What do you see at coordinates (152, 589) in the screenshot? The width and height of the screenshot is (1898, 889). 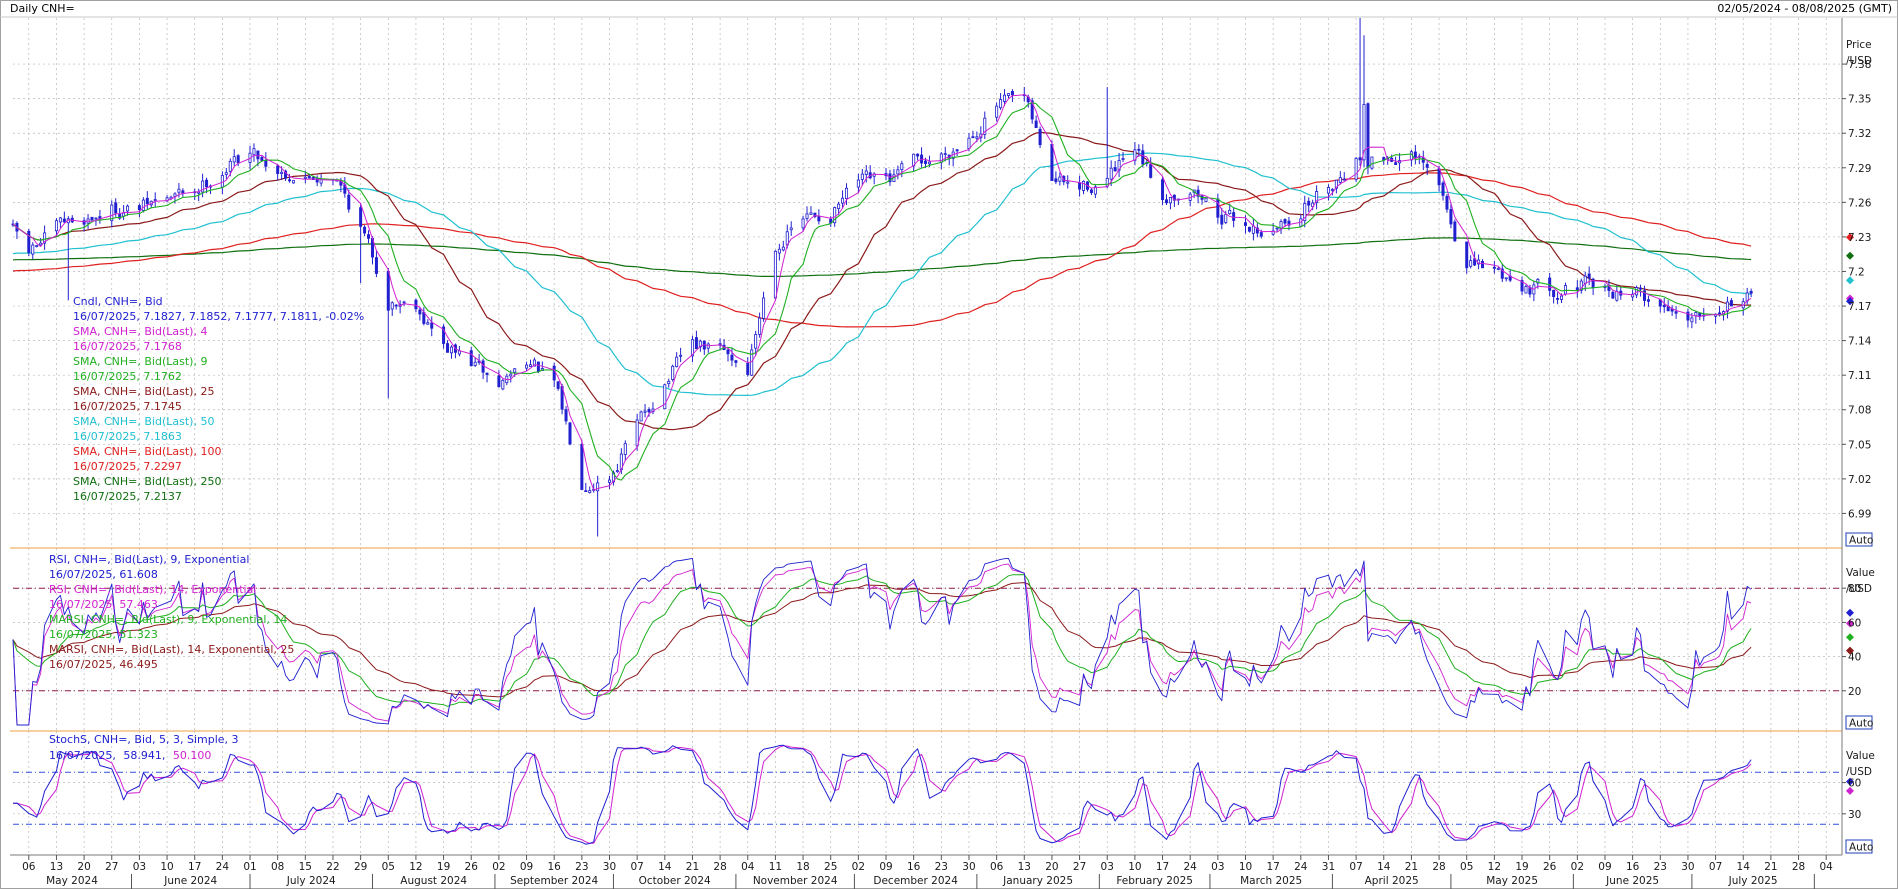 I see `rsi-legend-name: RSI, CNH=, Bid(Last), 14, Exponential` at bounding box center [152, 589].